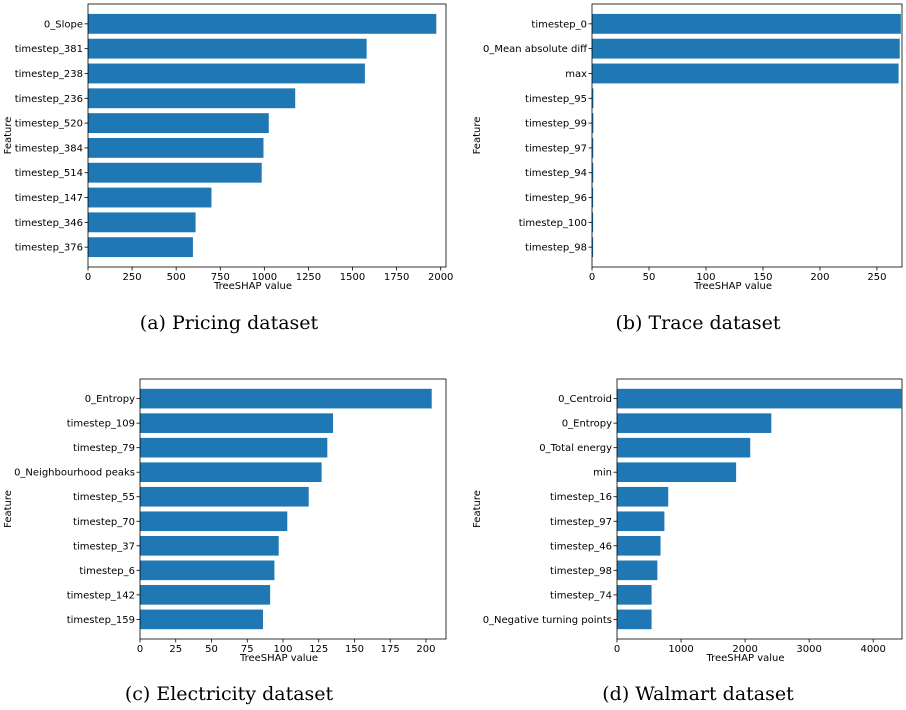 This screenshot has height=710, width=906. I want to click on x-tick-label: 25, so click(175, 649).